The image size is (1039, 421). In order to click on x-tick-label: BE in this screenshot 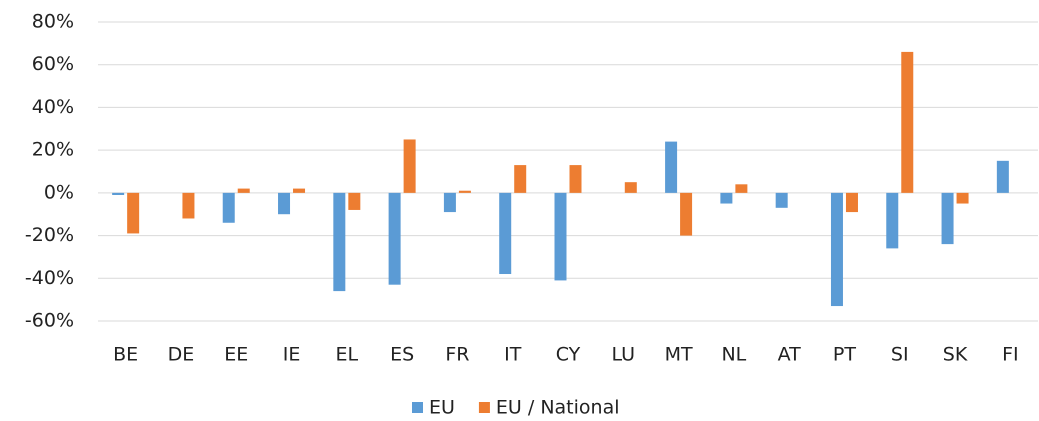, I will do `click(125, 355)`.